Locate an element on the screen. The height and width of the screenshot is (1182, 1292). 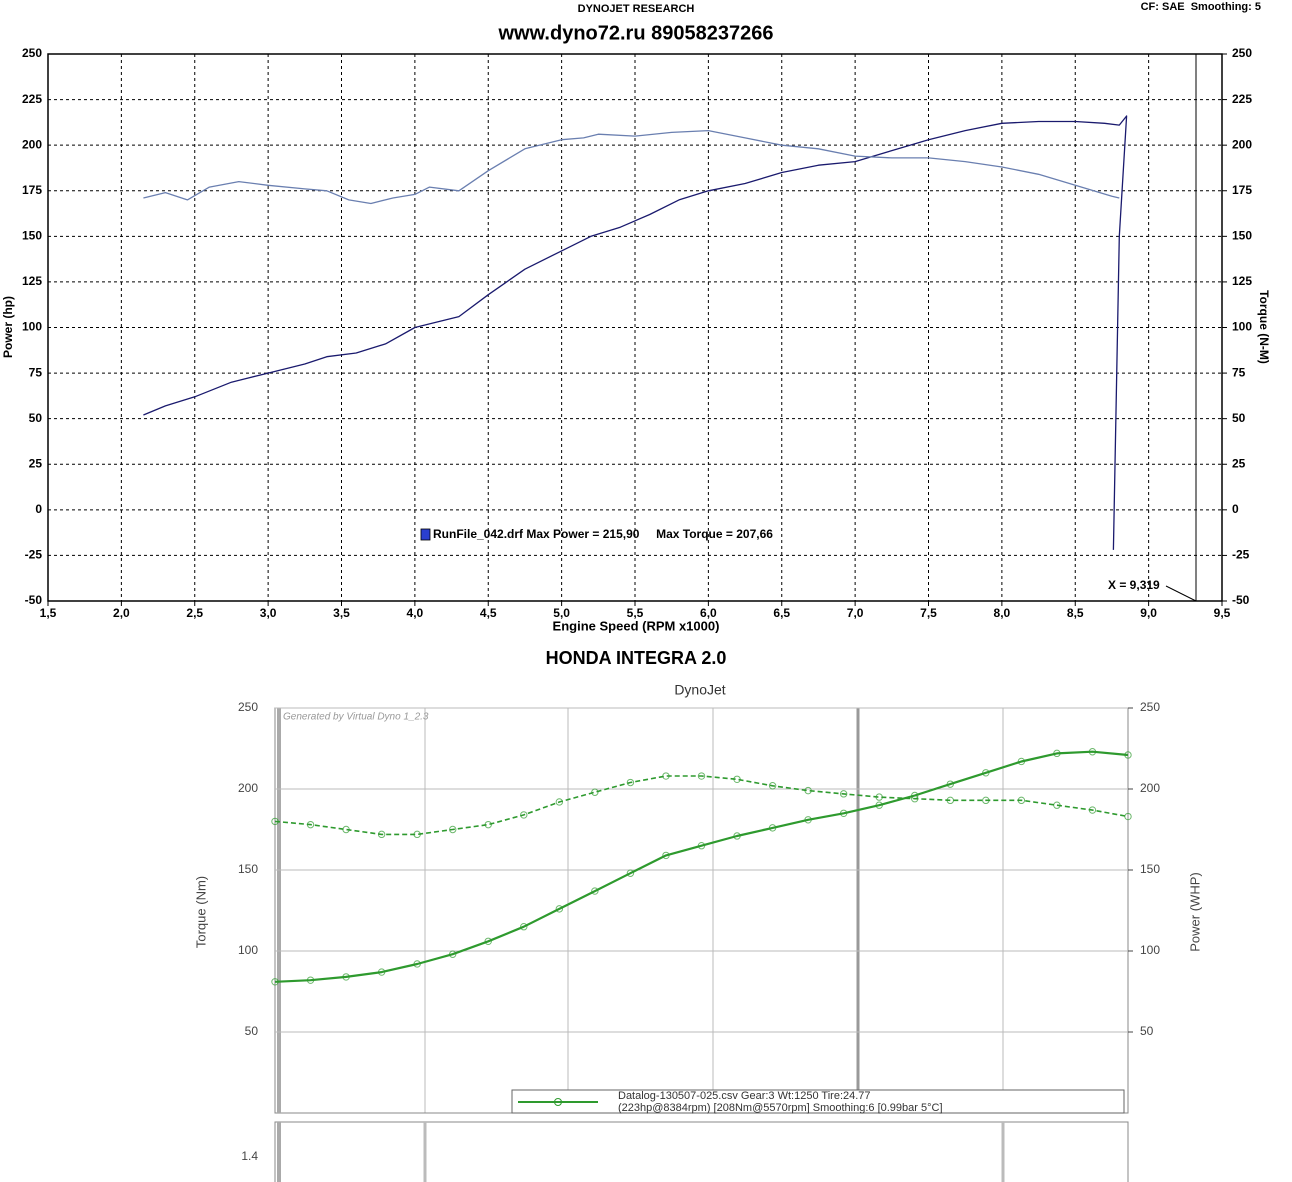
y-axis-label: Power (hp) is located at coordinates (8, 327).